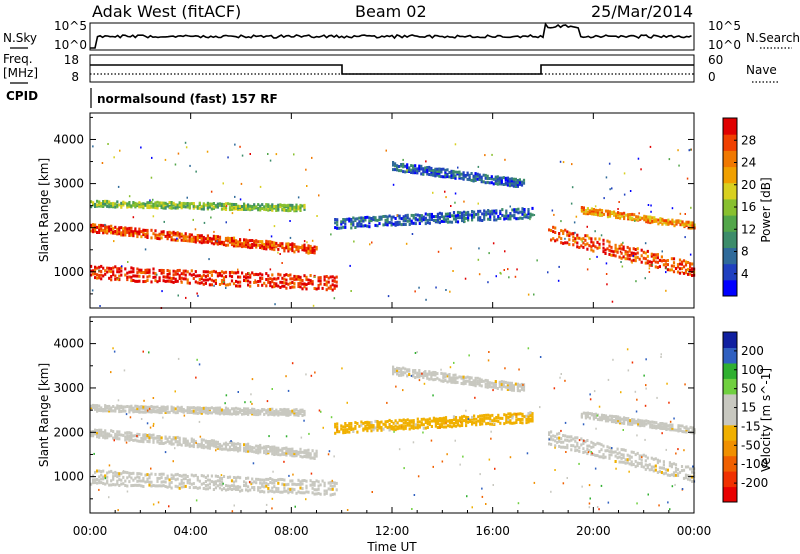 Image resolution: width=800 pixels, height=554 pixels. Describe the element at coordinates (730, 432) in the screenshot. I see `colorbar-swatch` at that location.